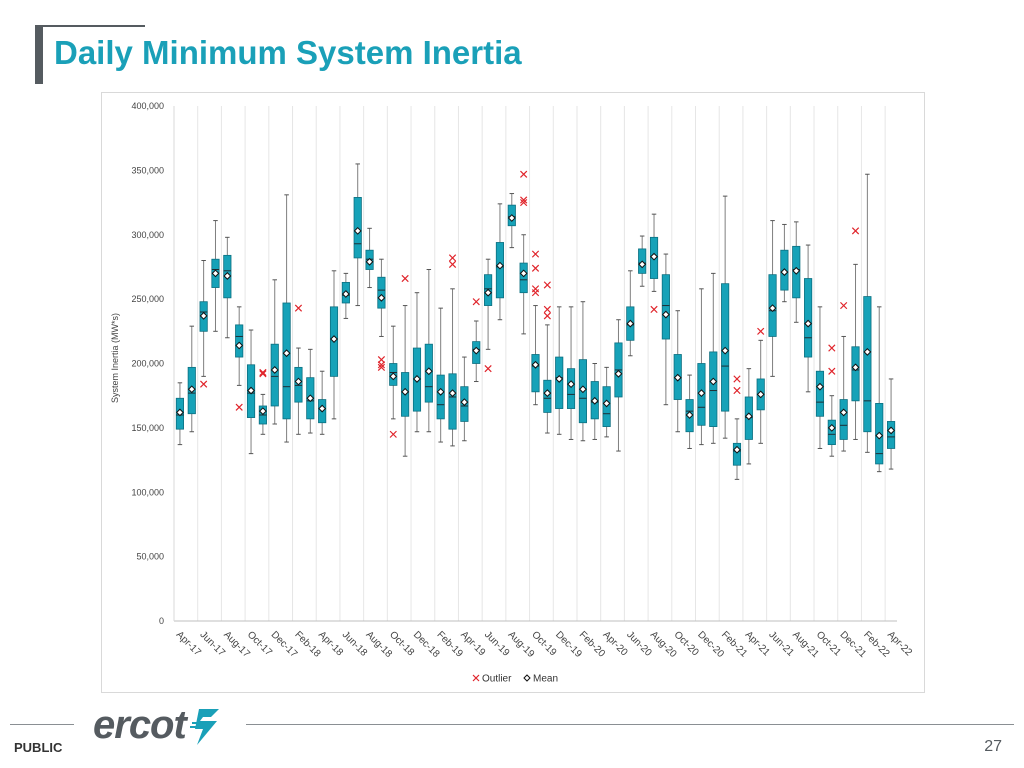  I want to click on legend-outlier-marker, so click(476, 678).